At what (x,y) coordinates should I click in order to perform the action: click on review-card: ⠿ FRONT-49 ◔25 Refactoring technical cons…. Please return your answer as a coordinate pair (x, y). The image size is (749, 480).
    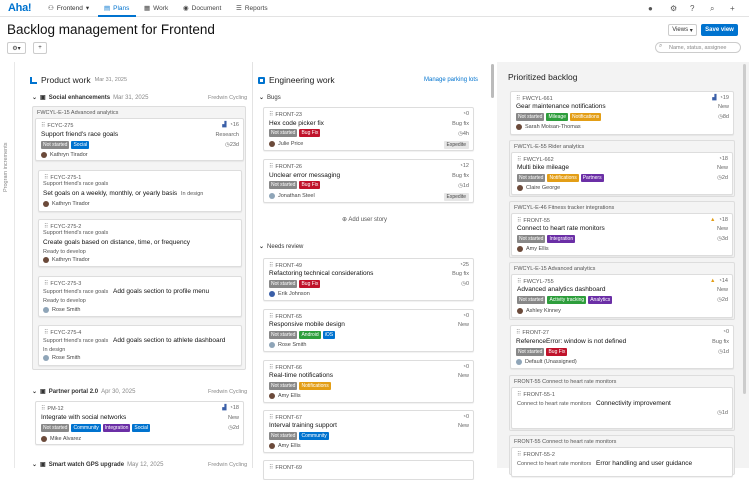
    Looking at the image, I should click on (368, 279).